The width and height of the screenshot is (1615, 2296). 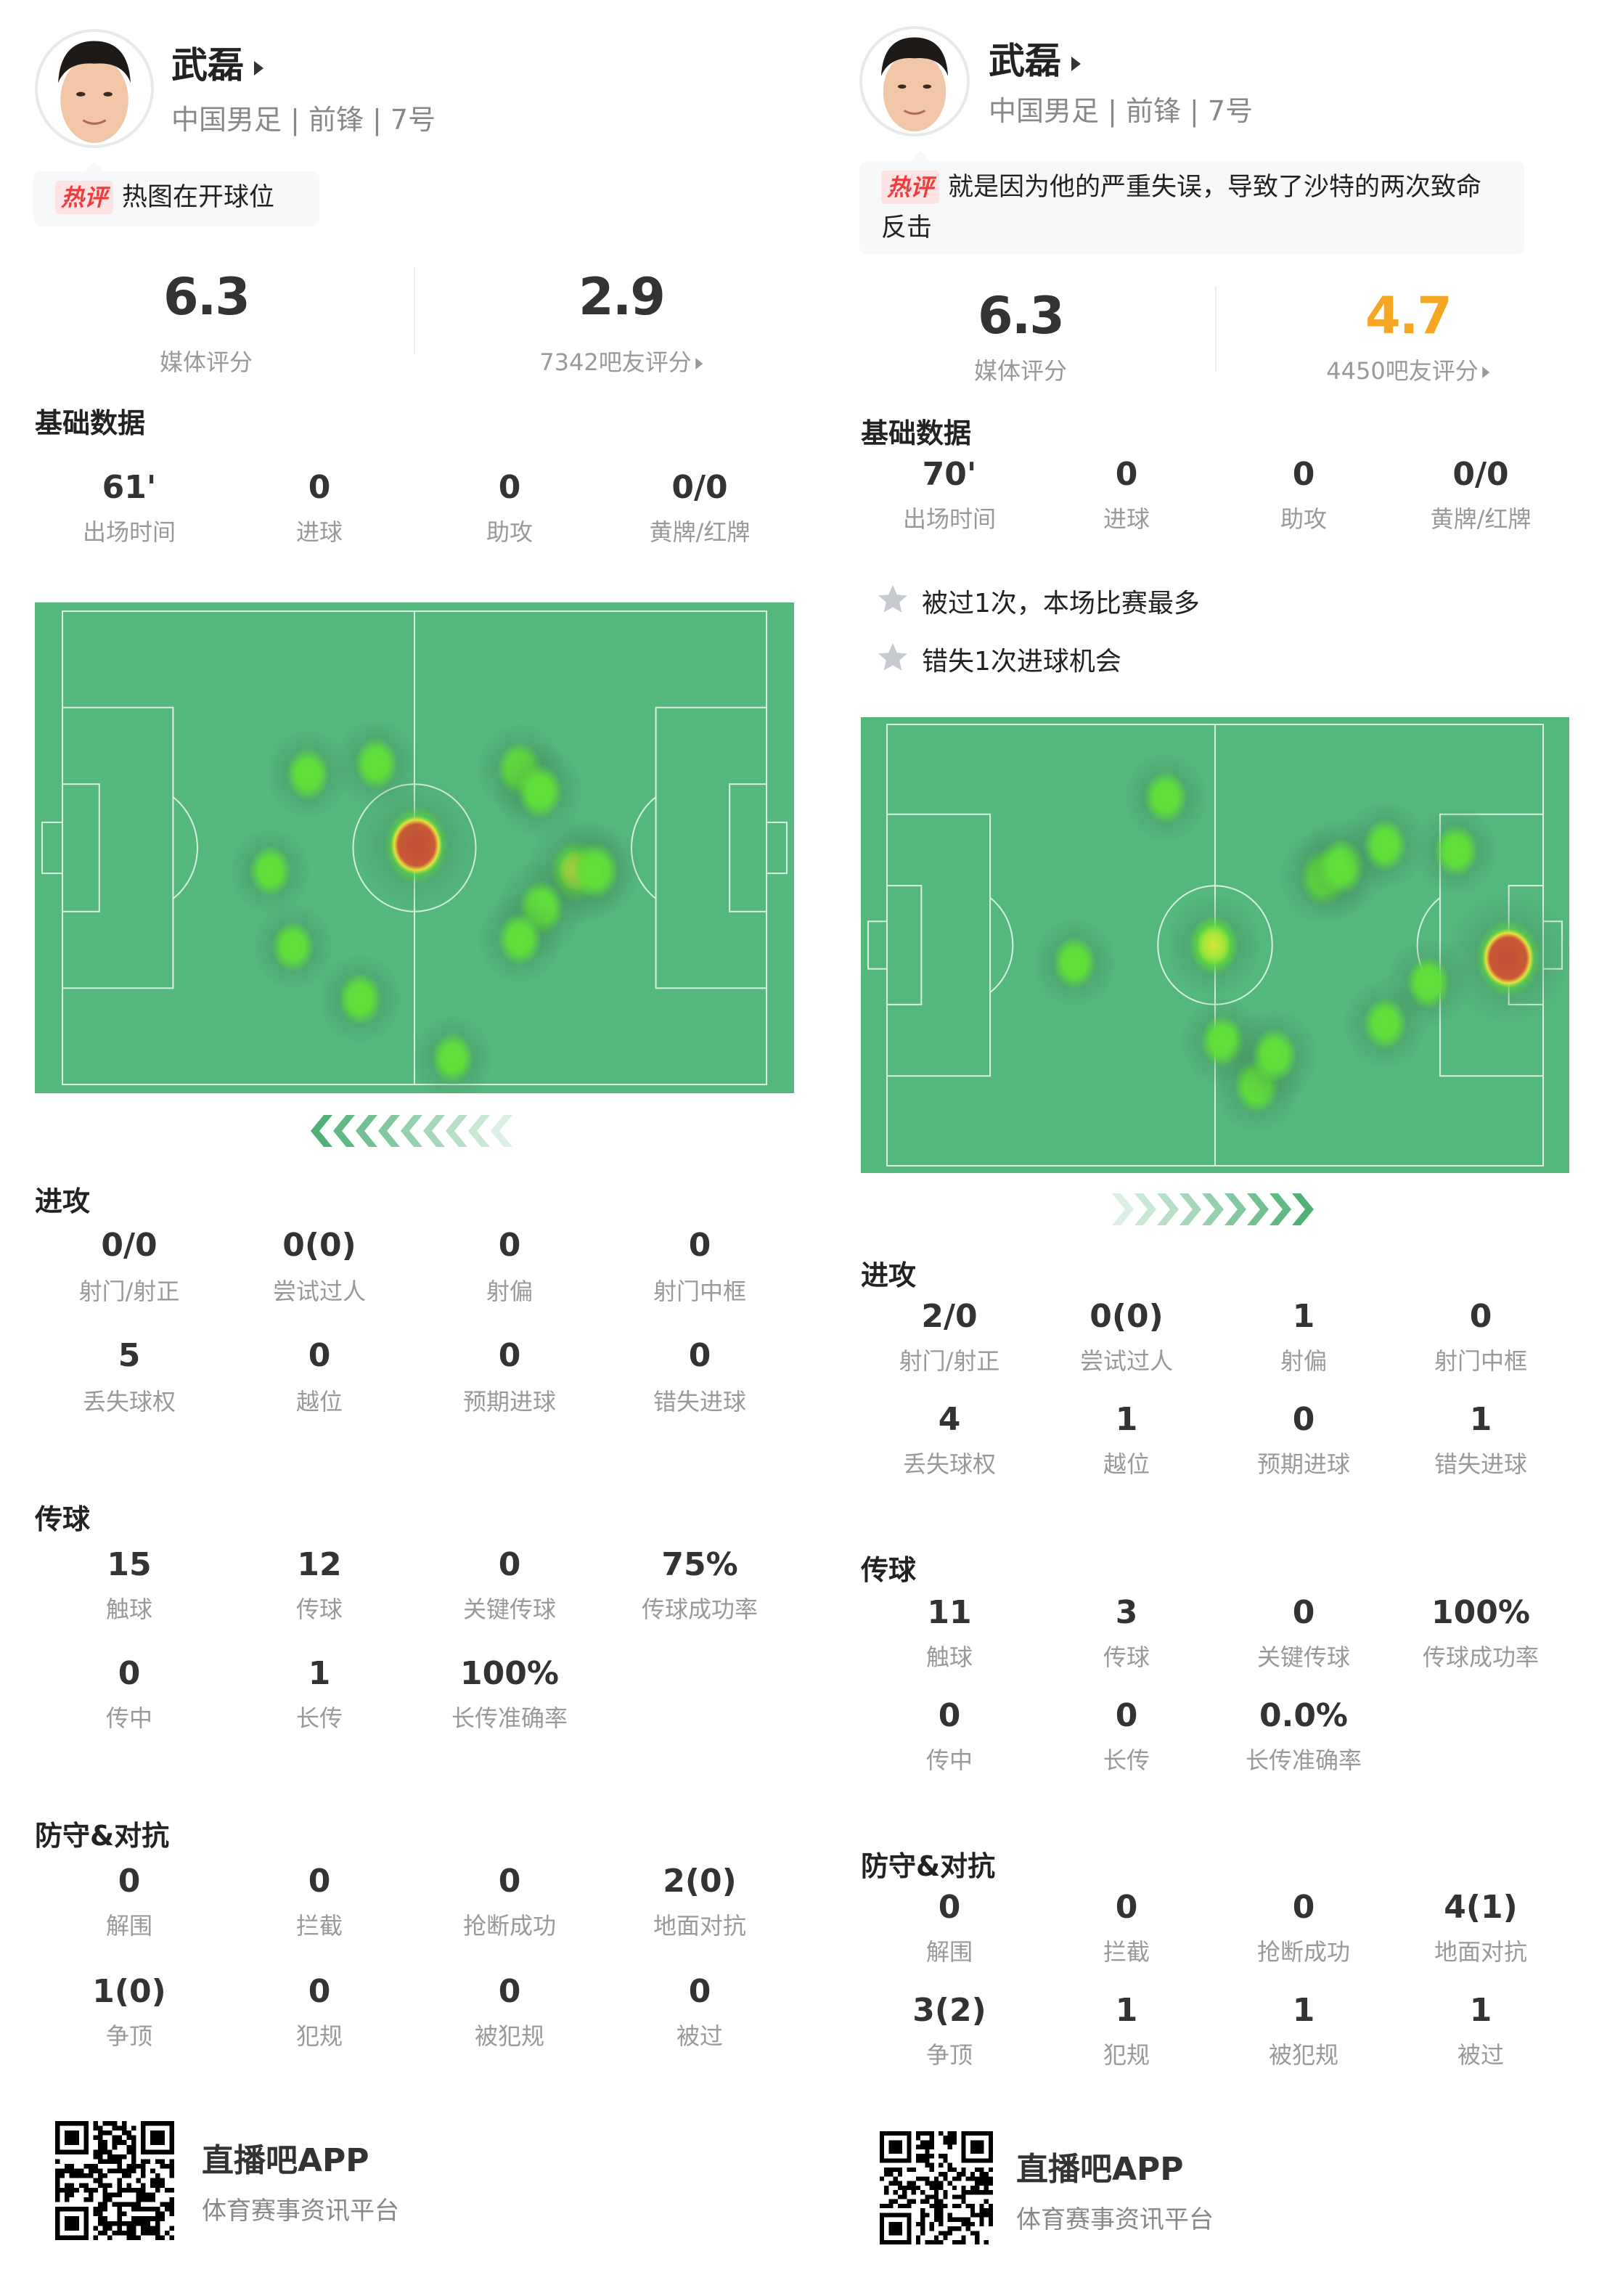 What do you see at coordinates (319, 2036) in the screenshot?
I see `stat-label: 犯规` at bounding box center [319, 2036].